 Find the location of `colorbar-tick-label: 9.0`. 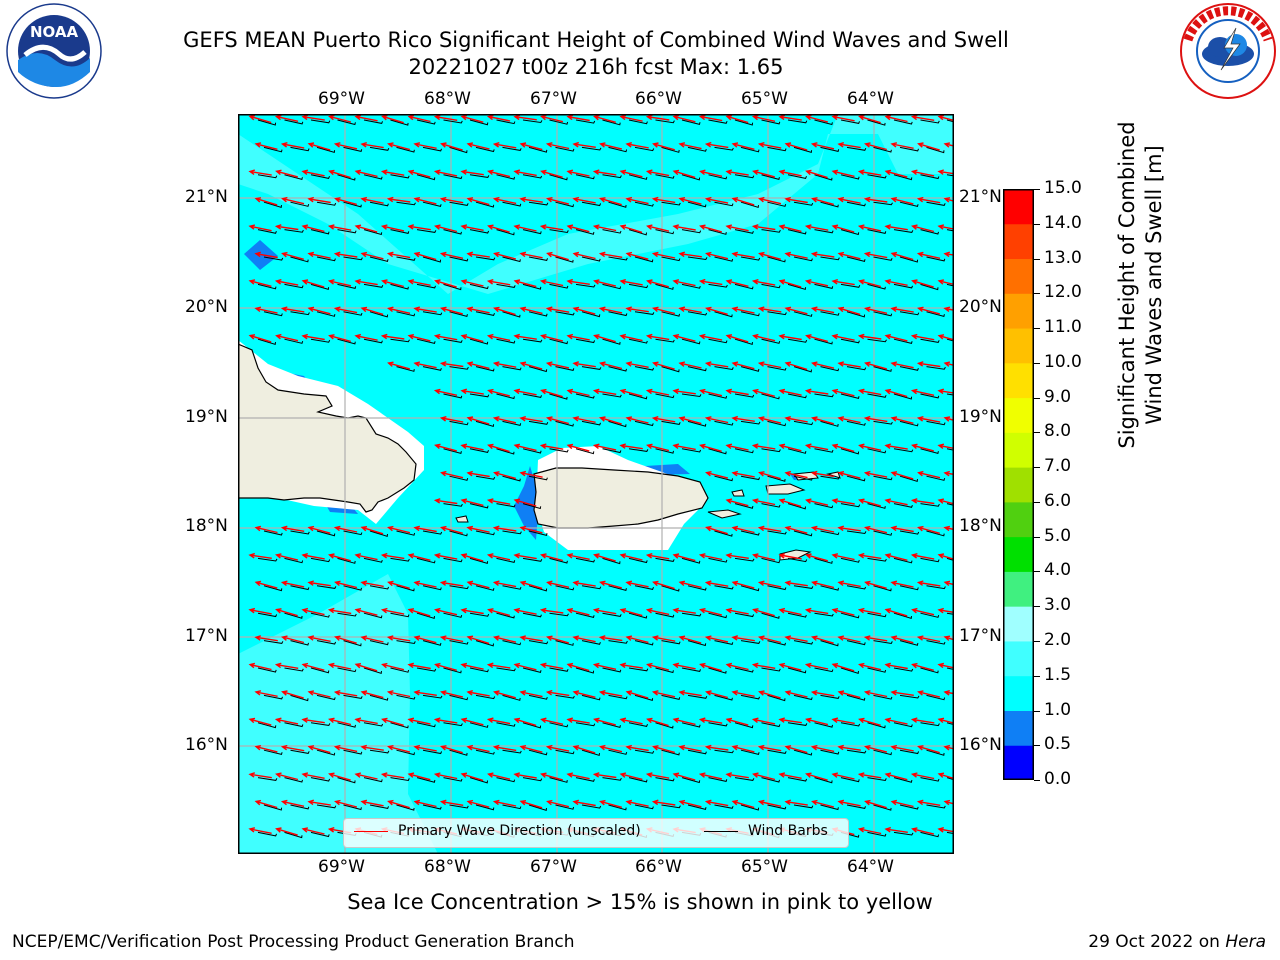

colorbar-tick-label: 9.0 is located at coordinates (1058, 396).